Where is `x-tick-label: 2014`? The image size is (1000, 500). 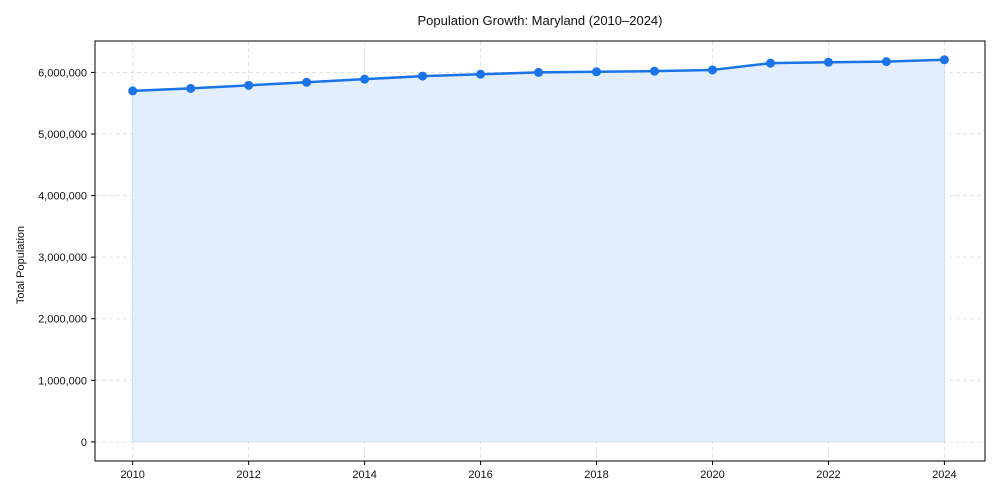 x-tick-label: 2014 is located at coordinates (364, 475).